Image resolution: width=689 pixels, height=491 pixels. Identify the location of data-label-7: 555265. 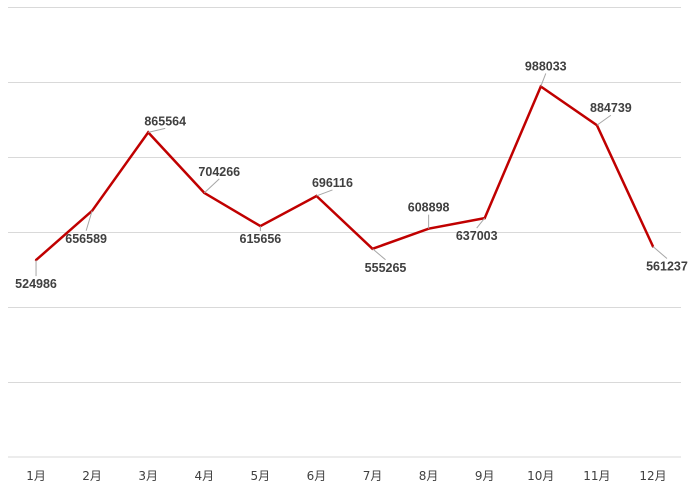
(386, 268).